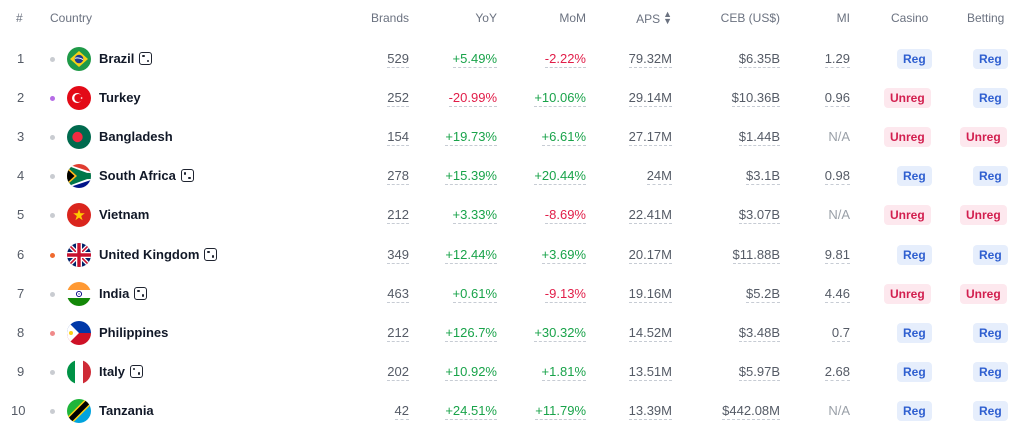 Image resolution: width=1024 pixels, height=431 pixels. Describe the element at coordinates (401, 411) in the screenshot. I see `brands-text: 42` at that location.